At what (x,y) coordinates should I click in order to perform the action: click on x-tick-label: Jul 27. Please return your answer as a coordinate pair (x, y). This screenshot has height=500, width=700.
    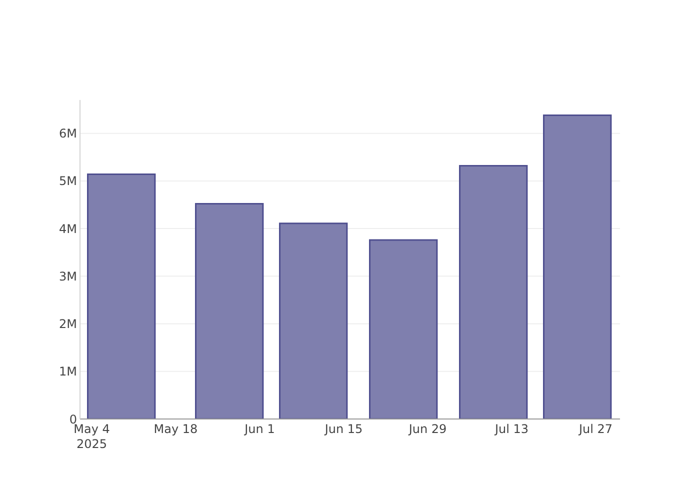
    Looking at the image, I should click on (595, 429).